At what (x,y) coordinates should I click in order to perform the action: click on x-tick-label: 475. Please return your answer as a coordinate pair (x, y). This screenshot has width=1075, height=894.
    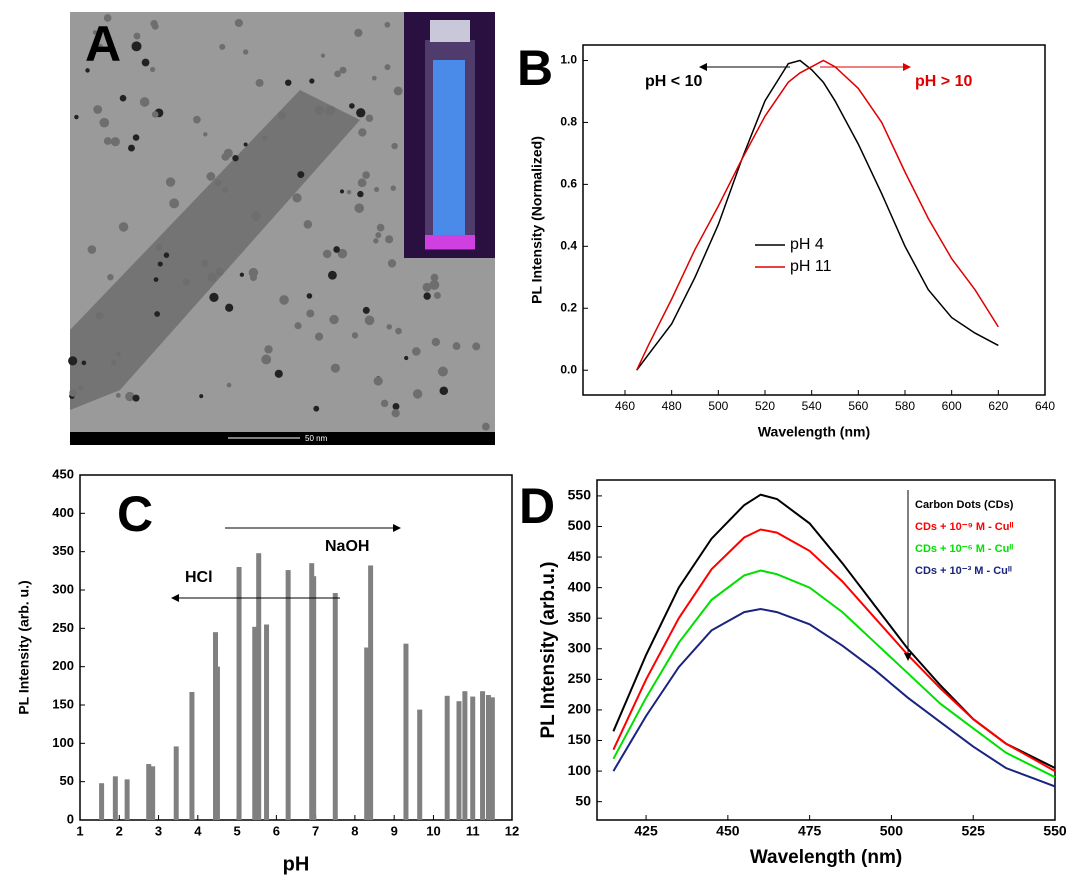
    Looking at the image, I should click on (810, 831).